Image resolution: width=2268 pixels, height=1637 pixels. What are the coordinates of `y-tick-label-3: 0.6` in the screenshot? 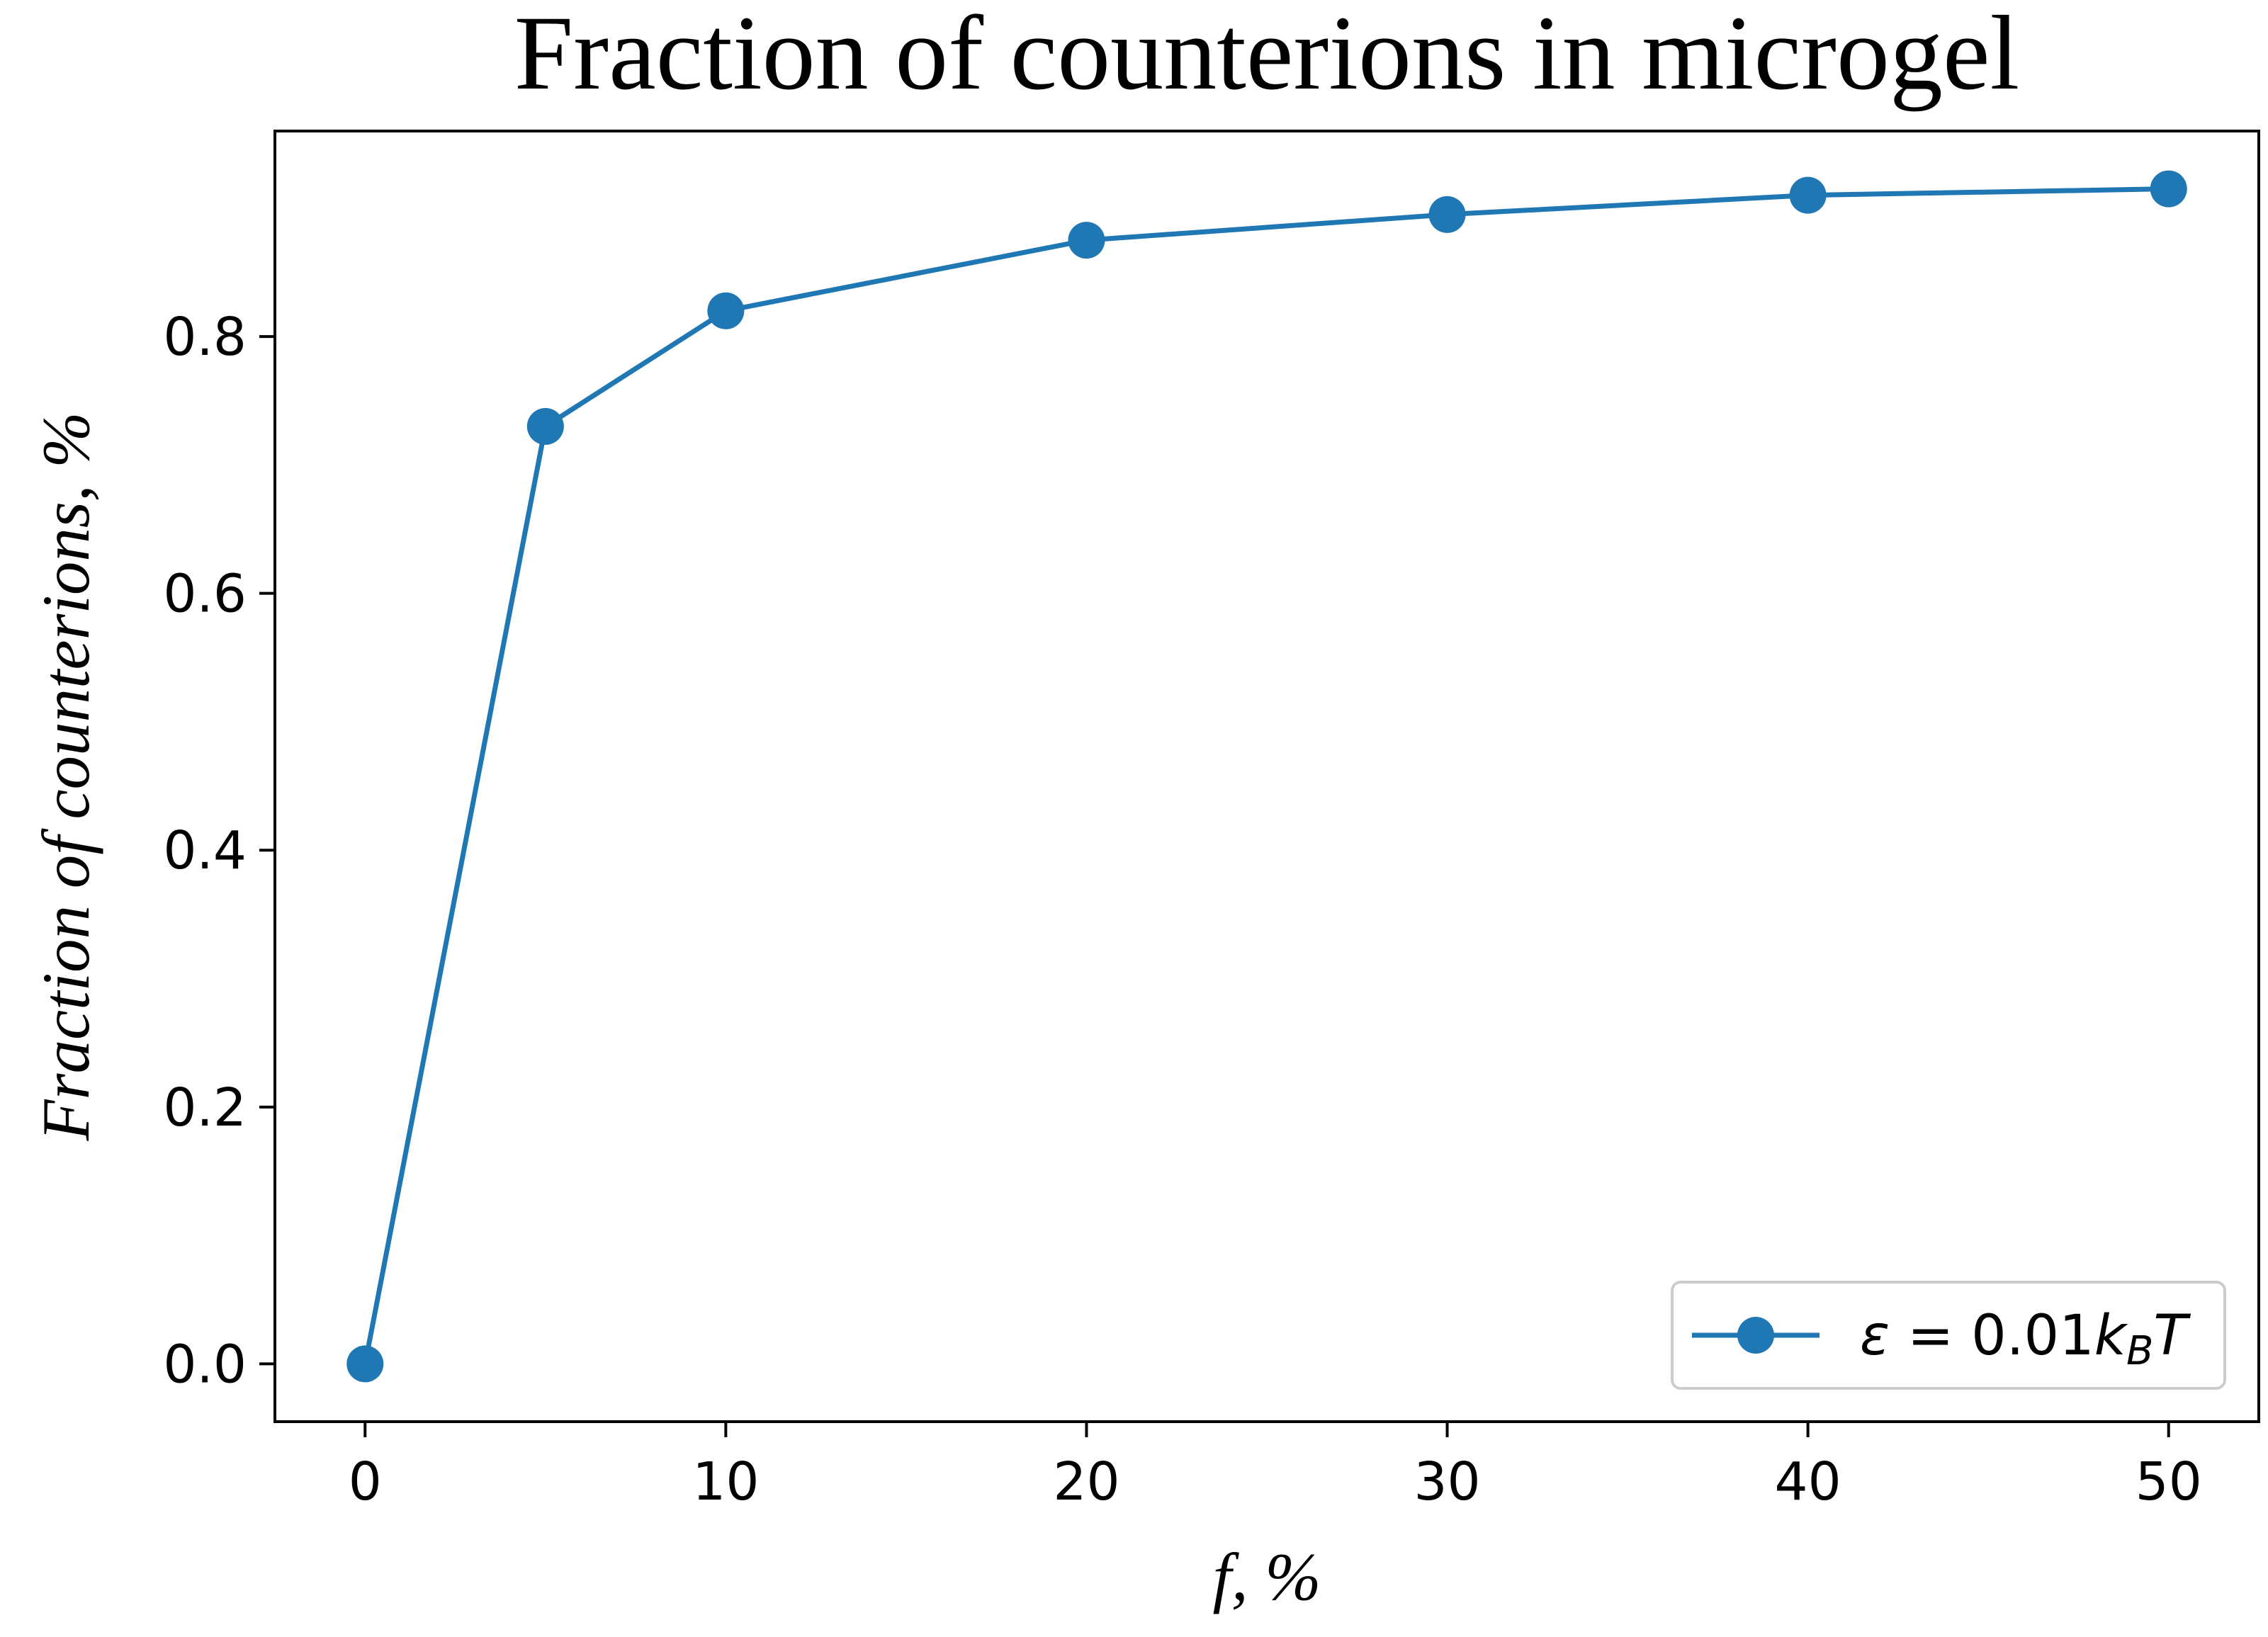 It's located at (205, 594).